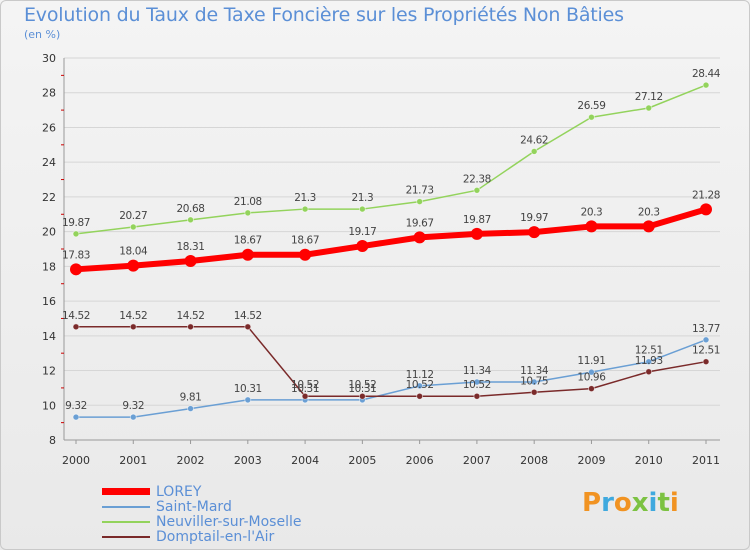 The height and width of the screenshot is (550, 750). I want to click on x-tick-label: 2001, so click(133, 460).